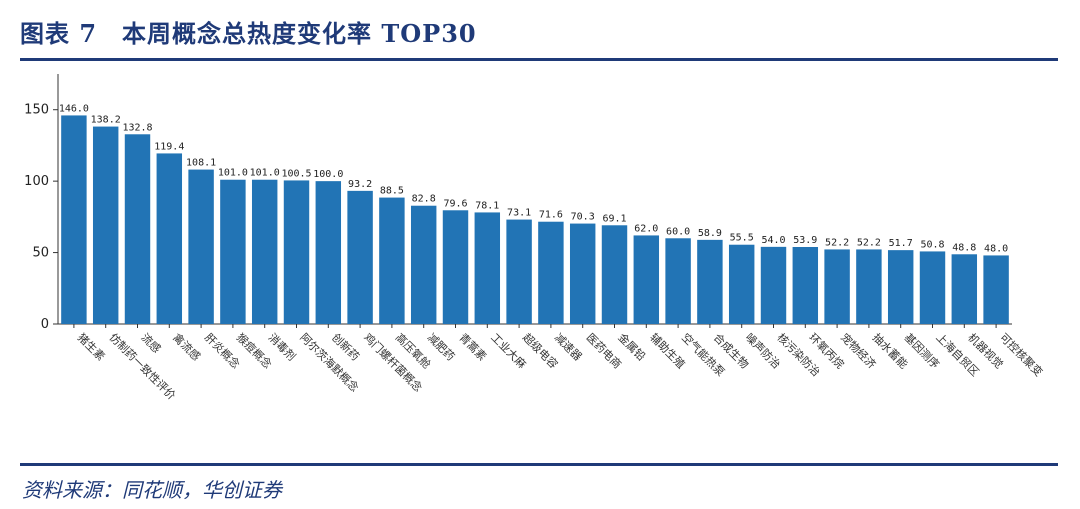 Image resolution: width=1080 pixels, height=509 pixels. I want to click on y-tick-label: 50, so click(40, 253).